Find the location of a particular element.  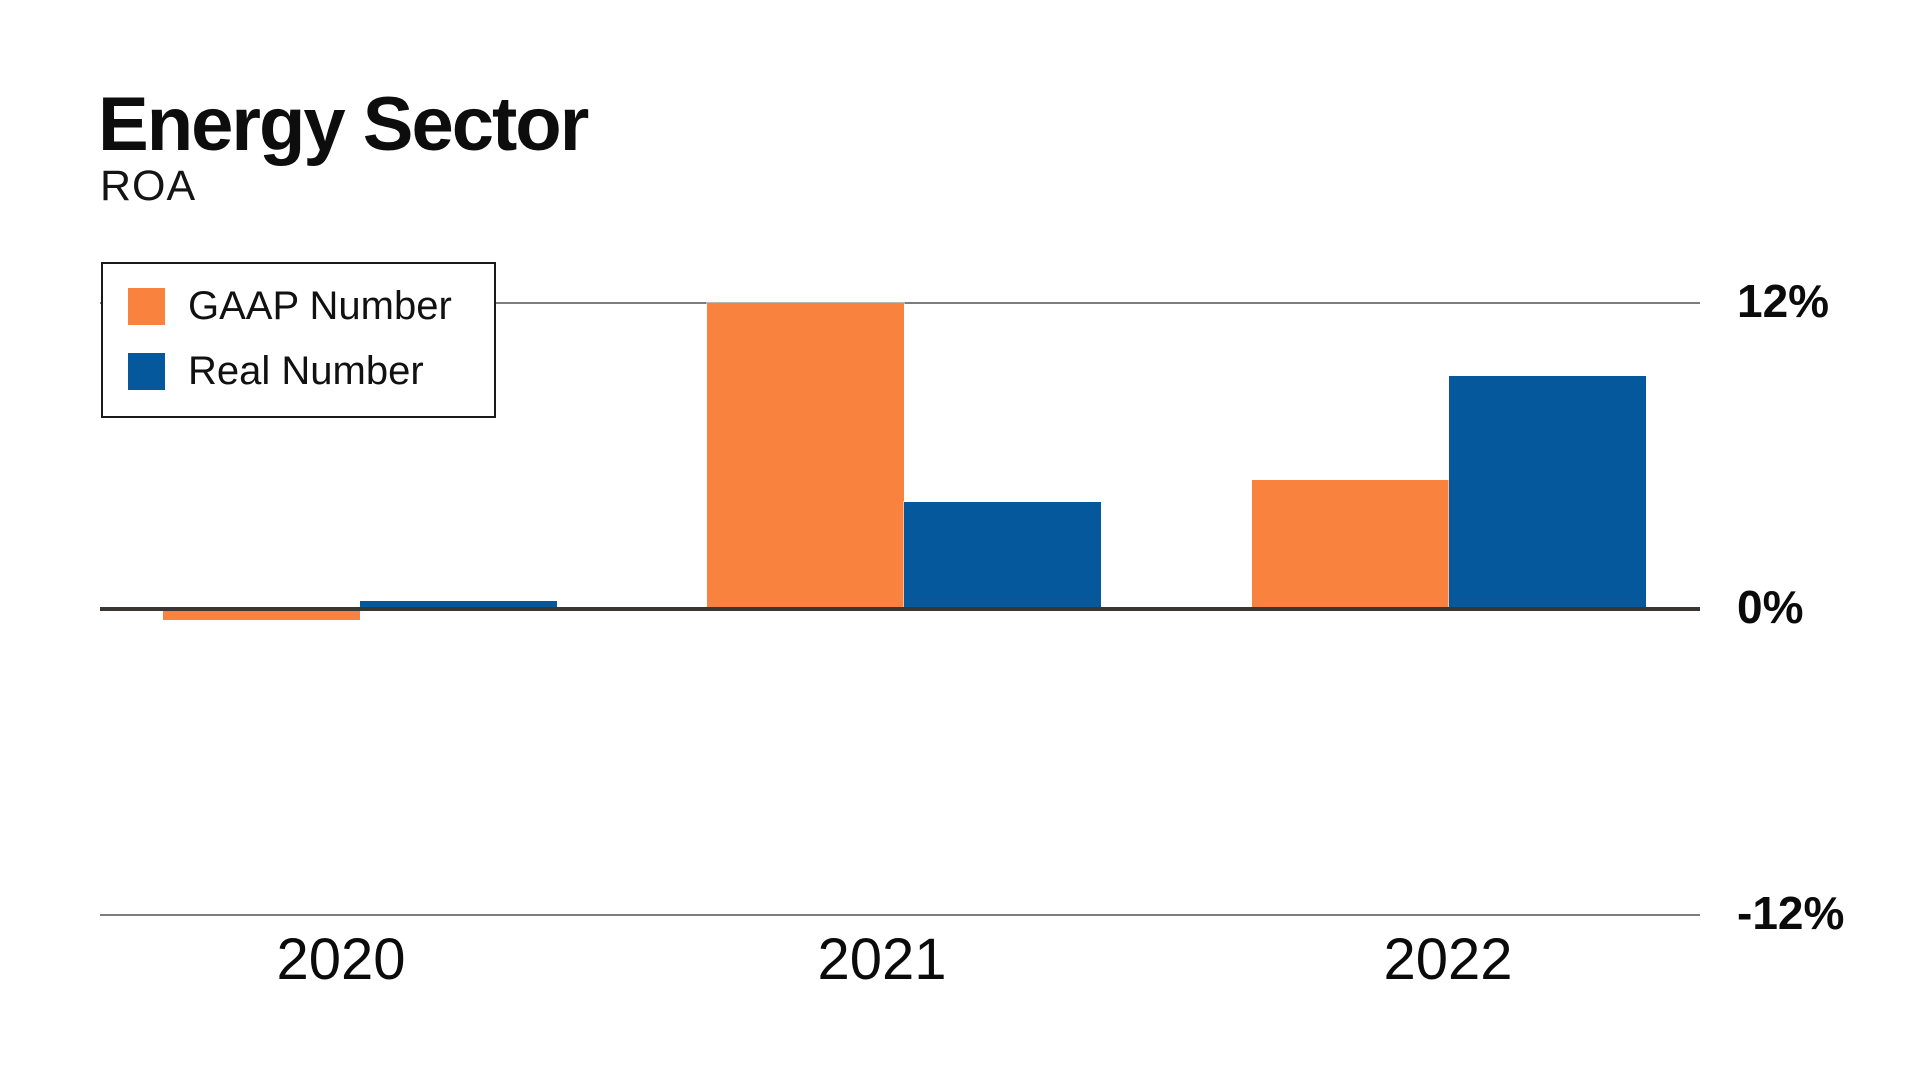

legend-swatch-gaap-number is located at coordinates (146, 306).